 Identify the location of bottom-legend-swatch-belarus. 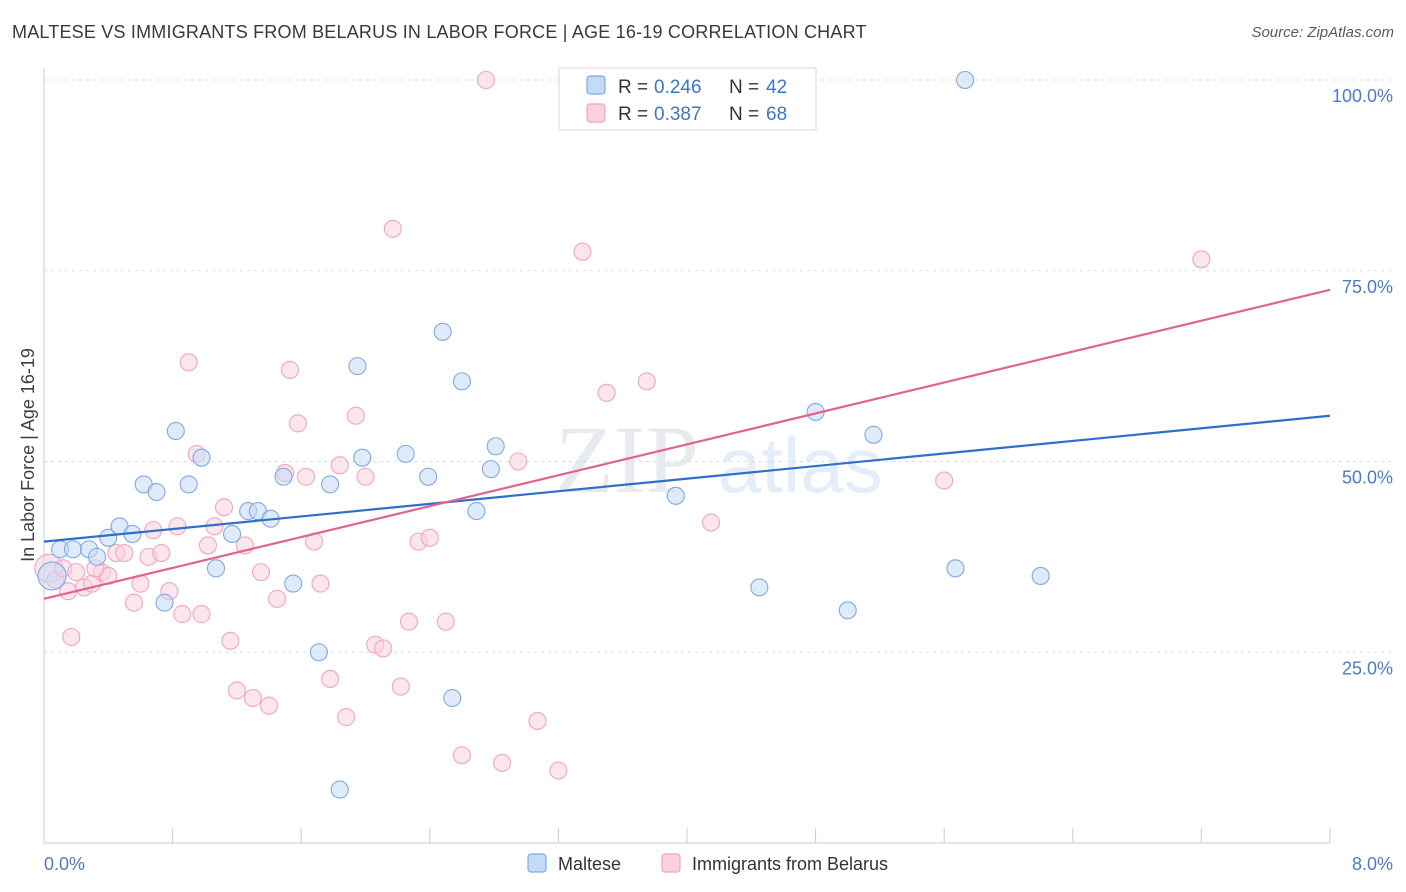
(671, 863).